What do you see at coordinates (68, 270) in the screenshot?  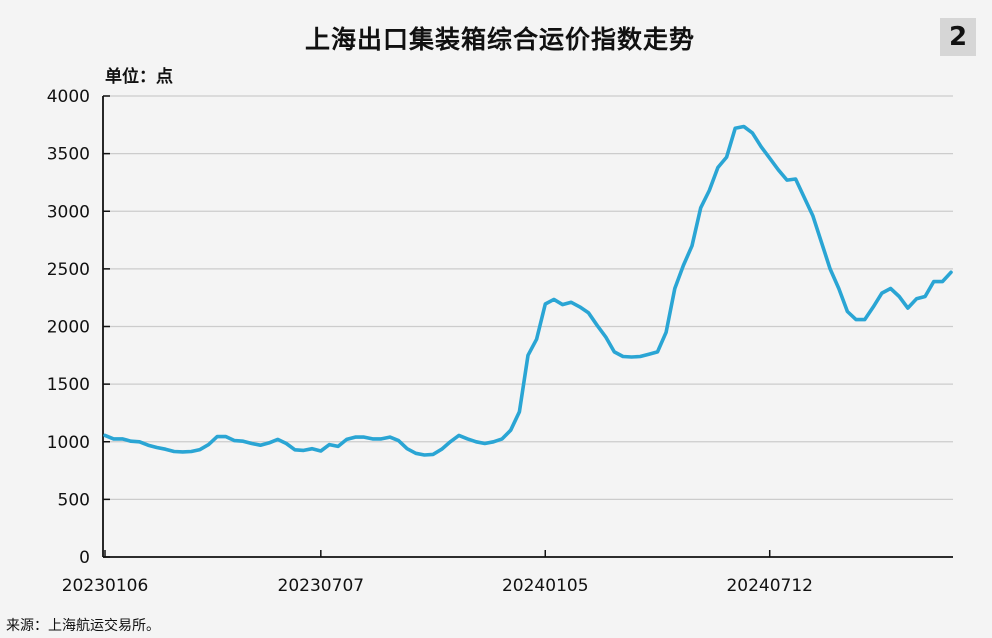 I see `y-tick-label: 2500` at bounding box center [68, 270].